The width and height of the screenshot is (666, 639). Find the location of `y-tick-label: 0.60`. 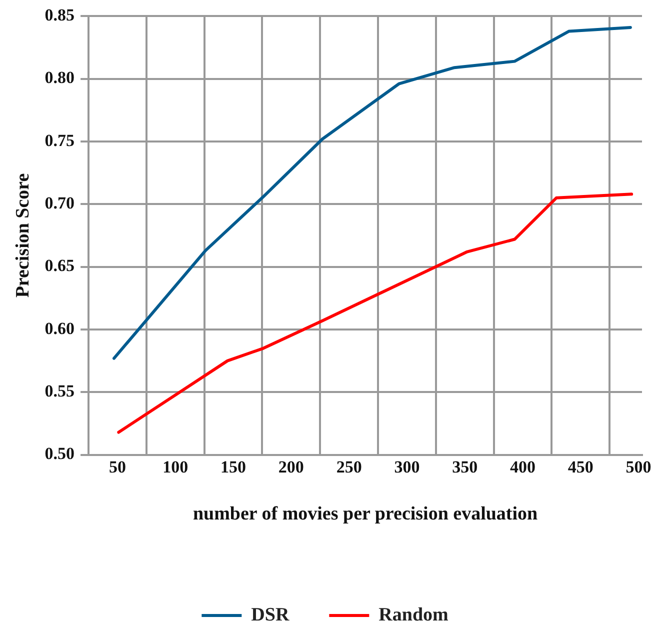

y-tick-label: 0.60 is located at coordinates (59, 328).